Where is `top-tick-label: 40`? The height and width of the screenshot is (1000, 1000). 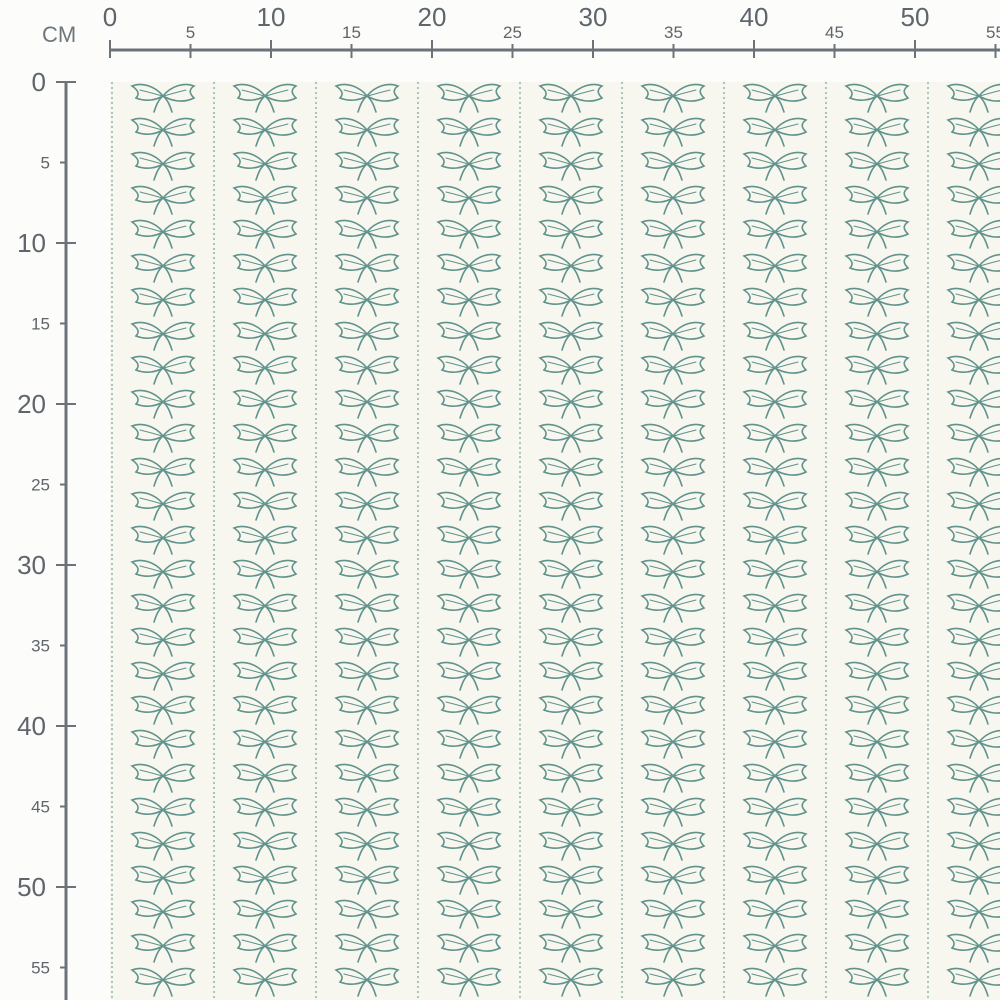
top-tick-label: 40 is located at coordinates (754, 17).